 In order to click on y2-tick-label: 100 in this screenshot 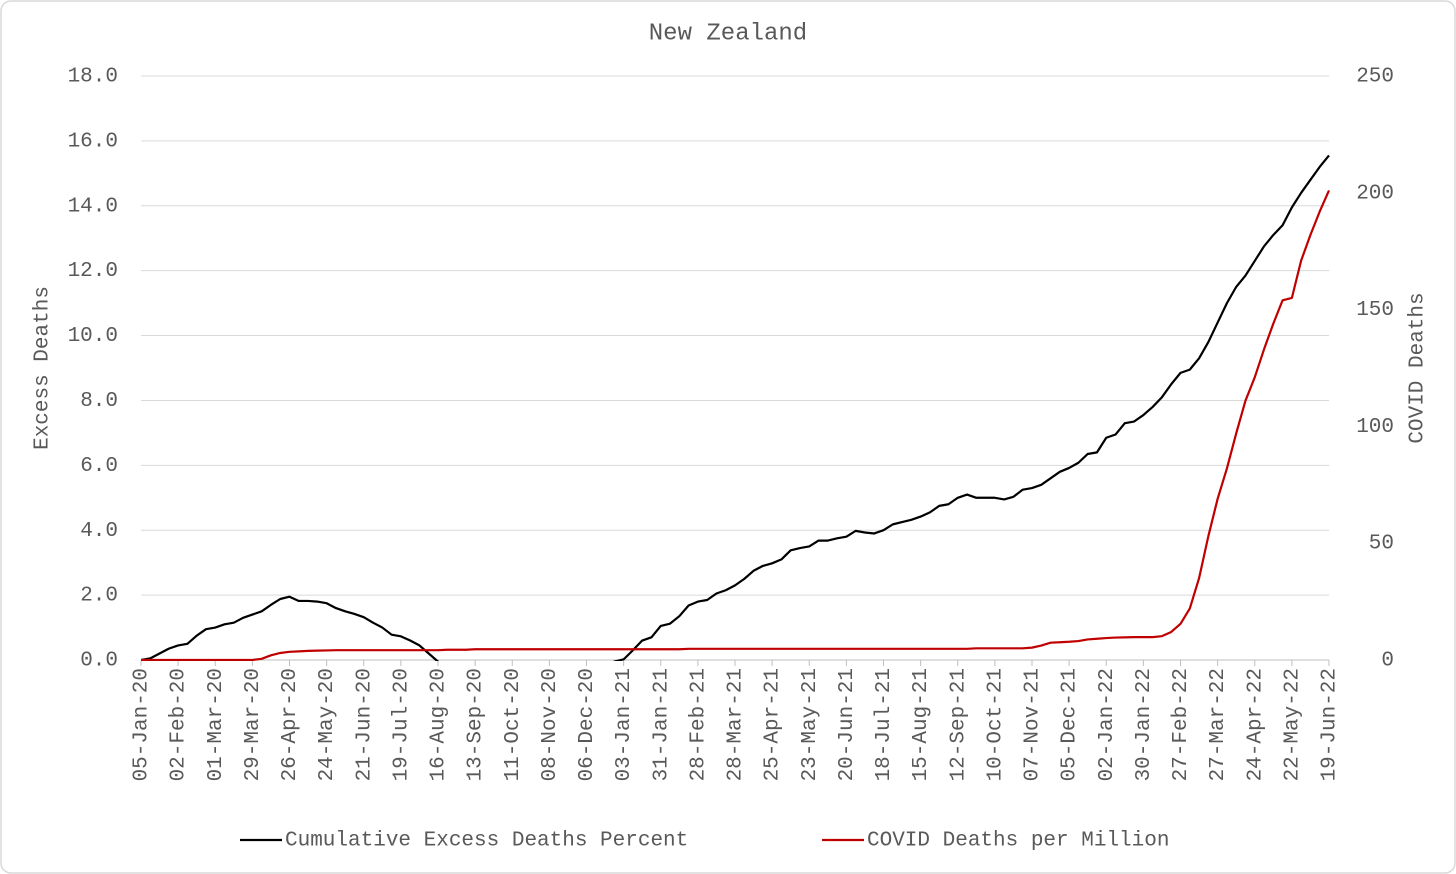, I will do `click(1375, 427)`.